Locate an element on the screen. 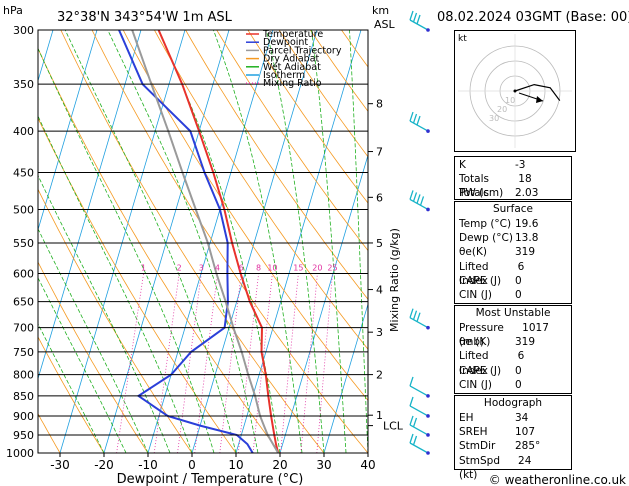  storm-motion-arrowhead is located at coordinates (539, 99).